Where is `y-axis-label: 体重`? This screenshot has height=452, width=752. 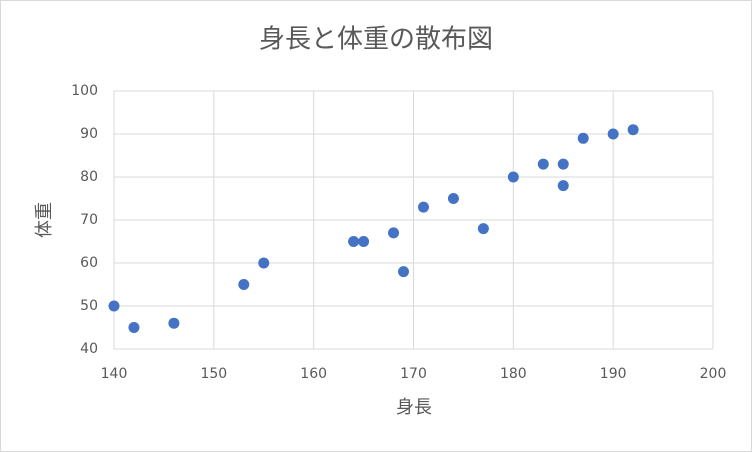
y-axis-label: 体重 is located at coordinates (44, 220).